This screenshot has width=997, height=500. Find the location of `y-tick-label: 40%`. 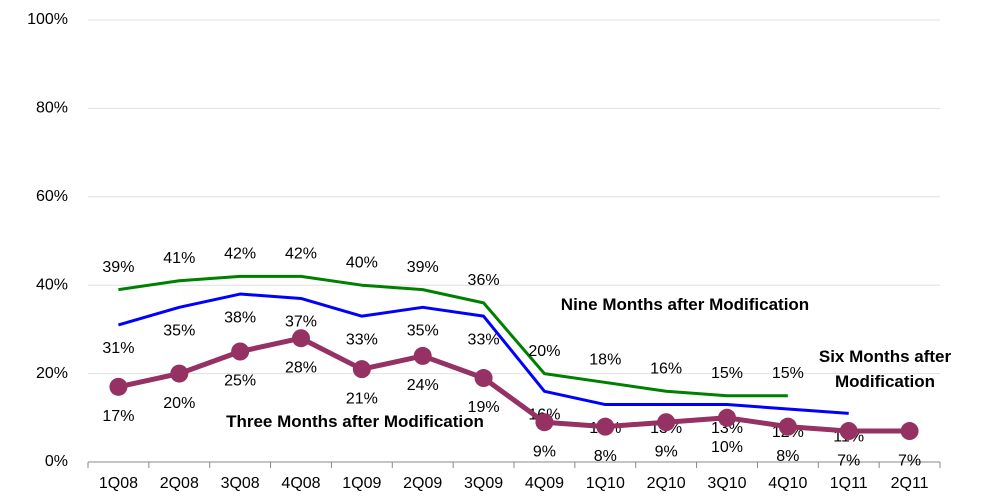

y-tick-label: 40% is located at coordinates (52, 284).